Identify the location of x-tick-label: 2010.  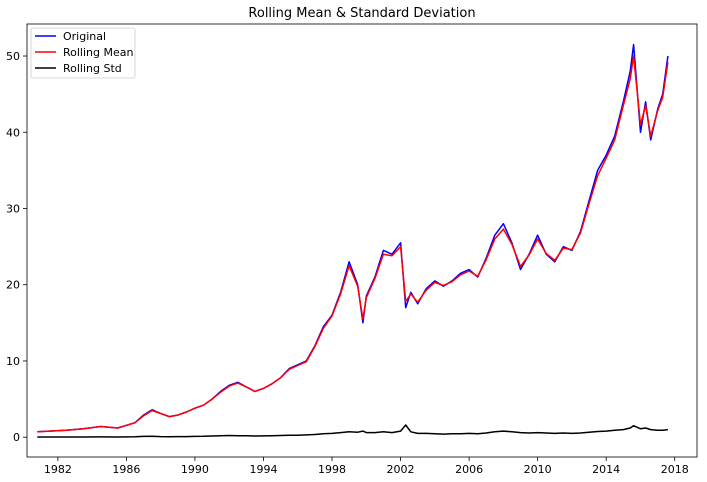
(538, 469).